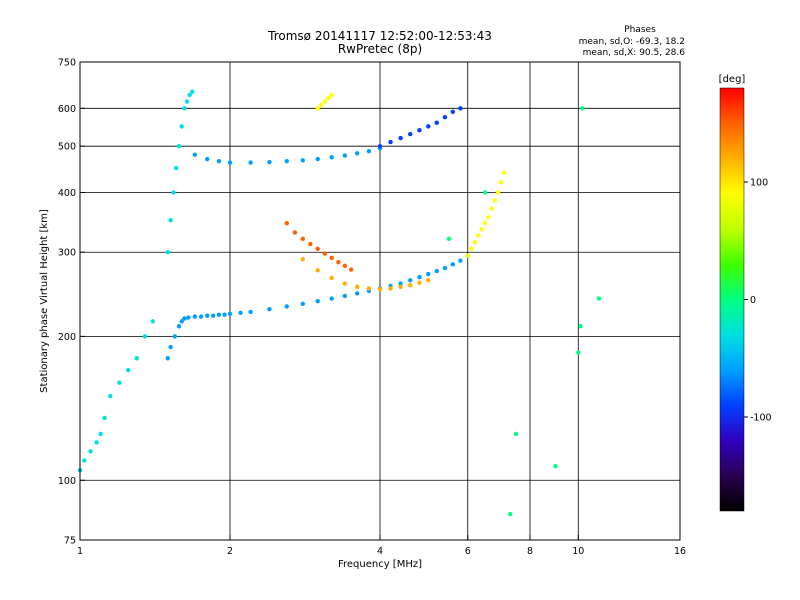  Describe the element at coordinates (640, 30) in the screenshot. I see `stats-header: Phases` at that location.